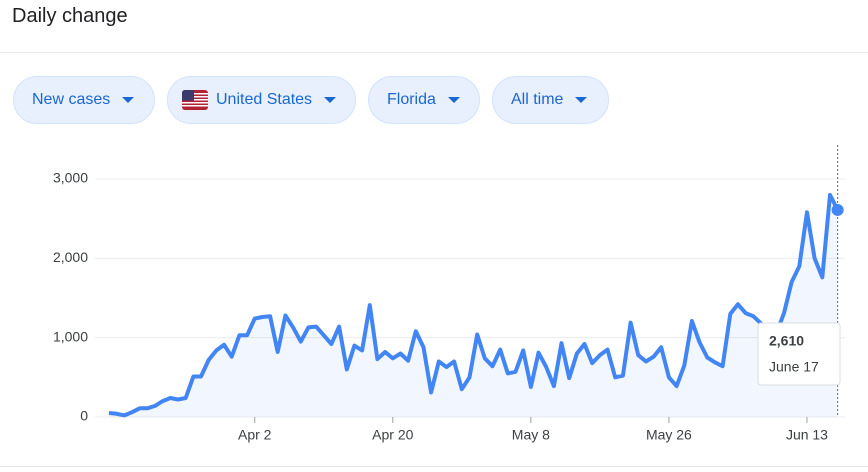  I want to click on x-tick-label: May 8, so click(531, 435).